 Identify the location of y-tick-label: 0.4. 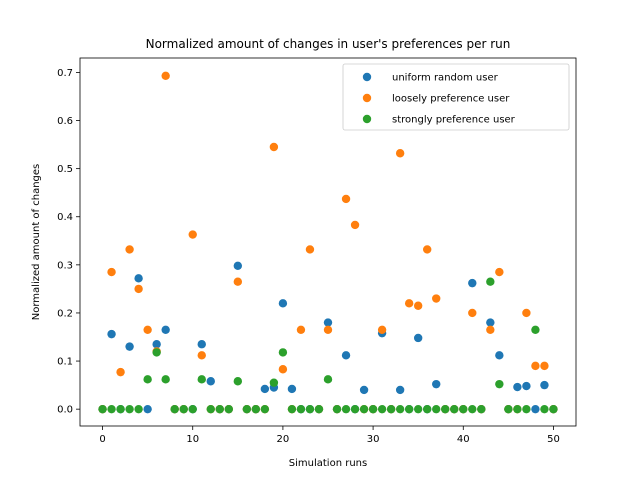
(65, 217).